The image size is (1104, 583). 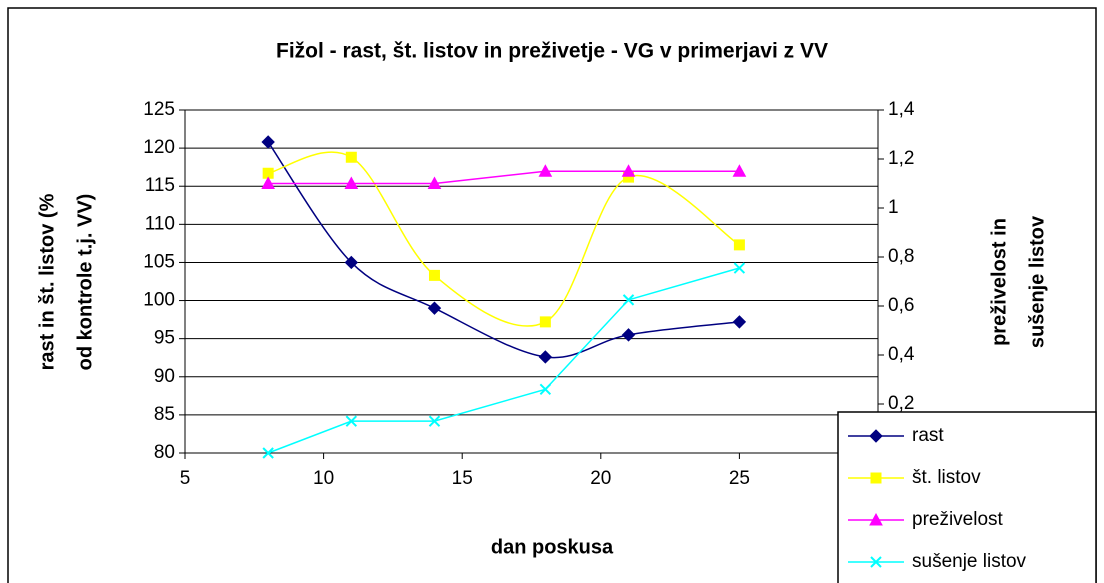 I want to click on legend-label: sušenje listov, so click(x=969, y=561).